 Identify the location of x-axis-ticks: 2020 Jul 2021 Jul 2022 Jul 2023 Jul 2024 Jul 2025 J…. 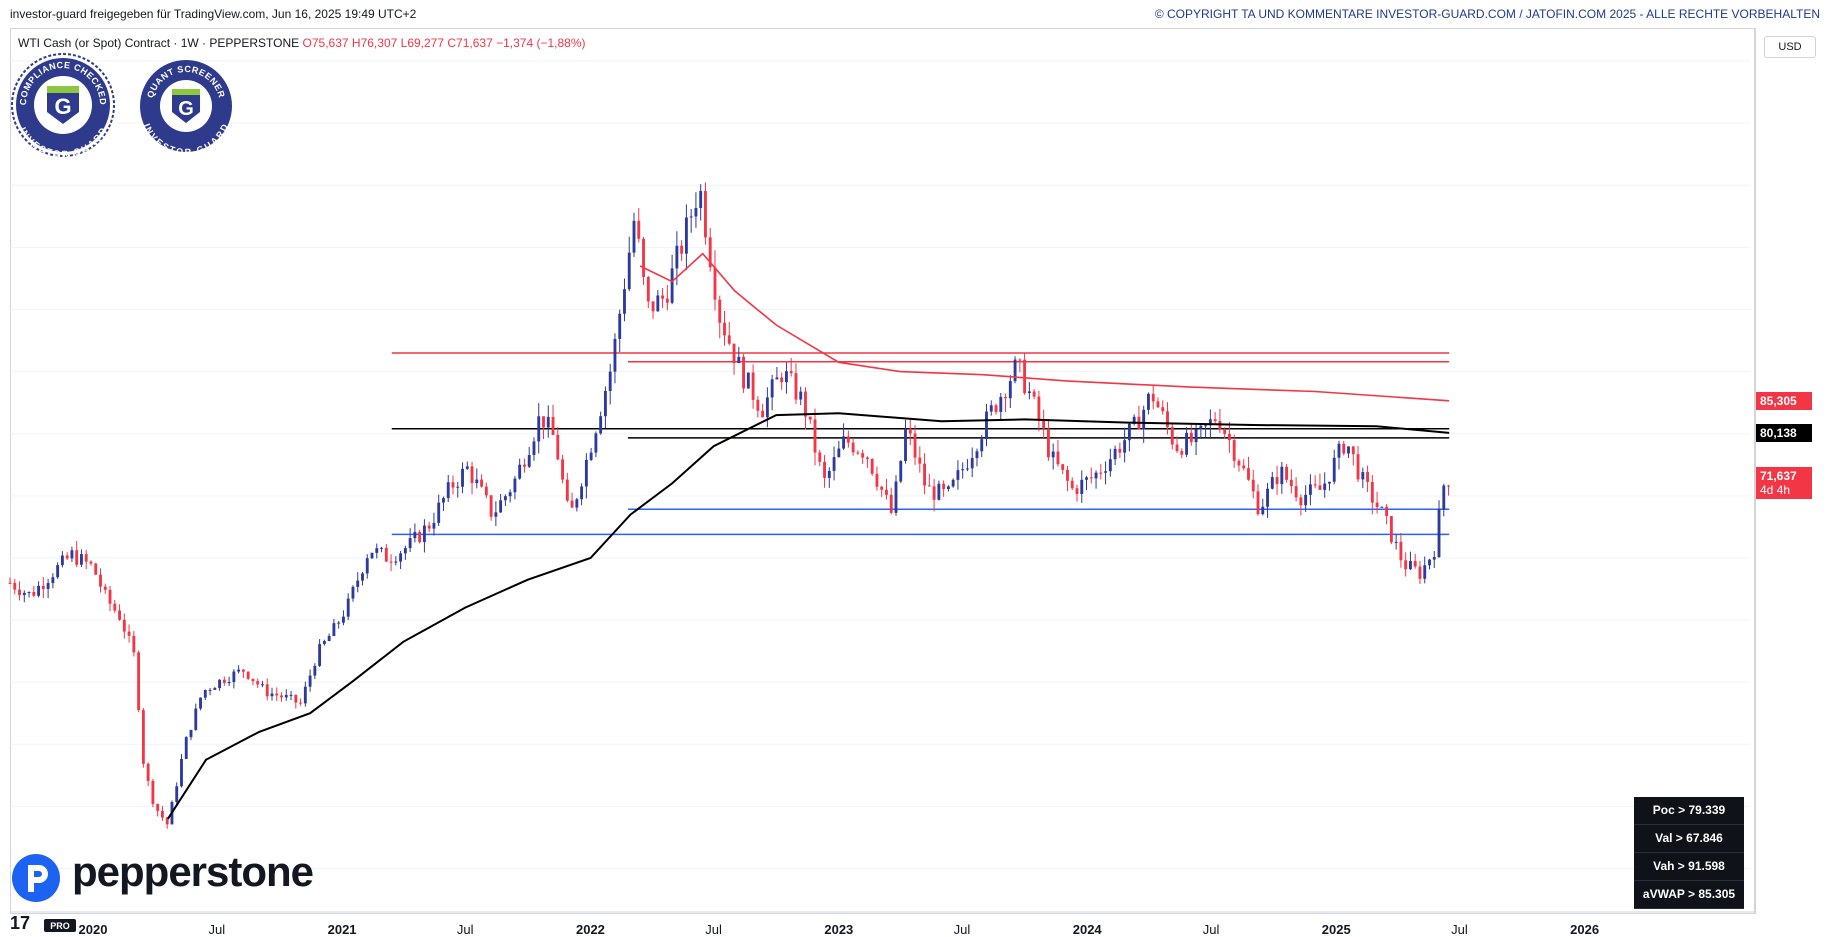
(882, 924).